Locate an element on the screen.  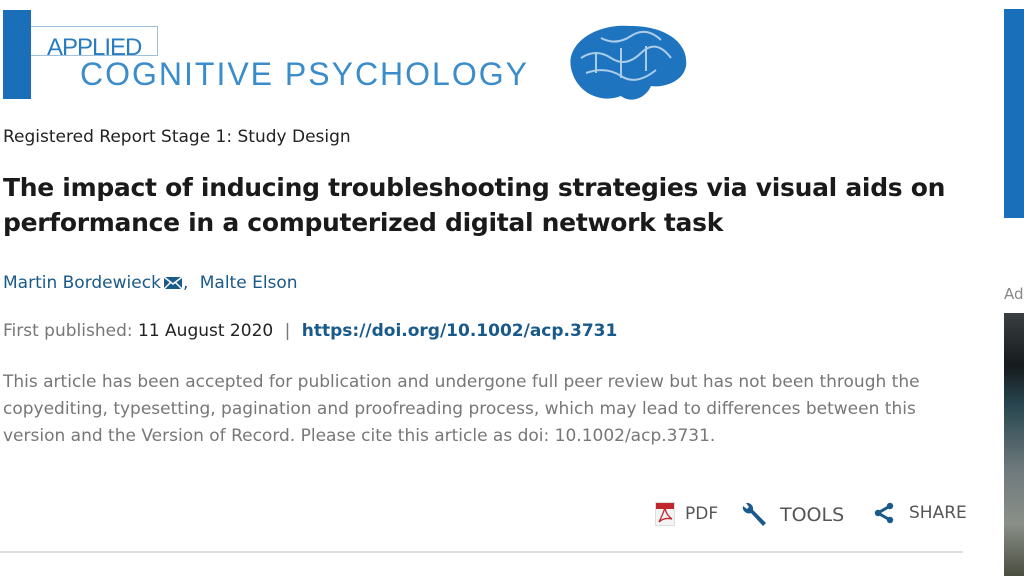
divider is located at coordinates (481, 552).